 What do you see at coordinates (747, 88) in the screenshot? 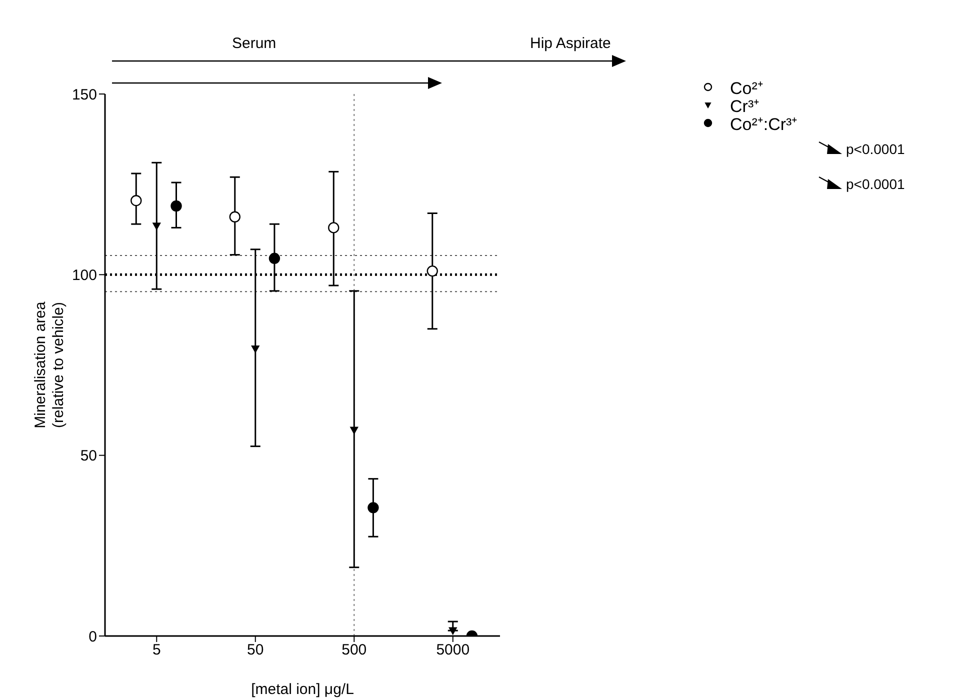
I see `legend-label: Co²⁺` at bounding box center [747, 88].